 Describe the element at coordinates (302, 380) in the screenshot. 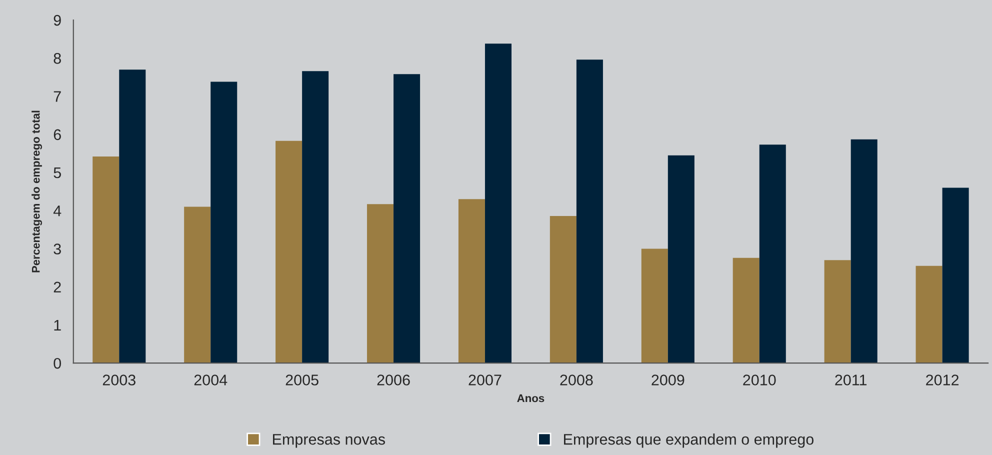

I see `x-tick-label: 2005` at that location.